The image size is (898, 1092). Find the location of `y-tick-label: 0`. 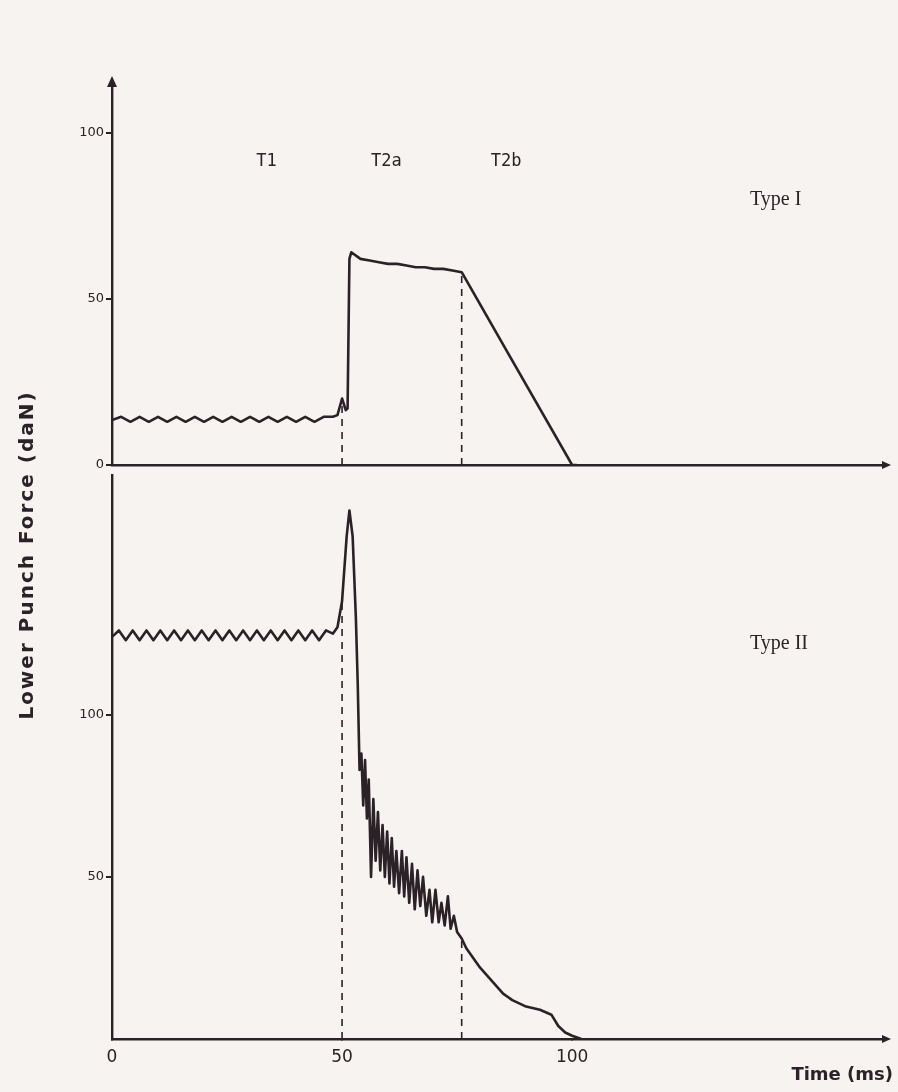

y-tick-label: 0 is located at coordinates (99, 464).